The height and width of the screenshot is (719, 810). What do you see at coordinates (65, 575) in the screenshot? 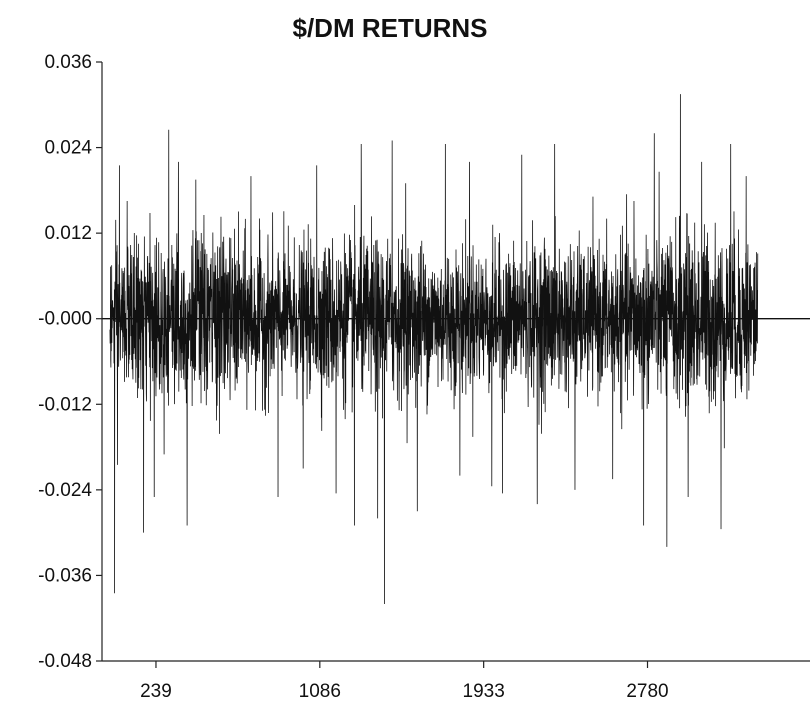
I see `y-tick-label: -0.036` at bounding box center [65, 575].